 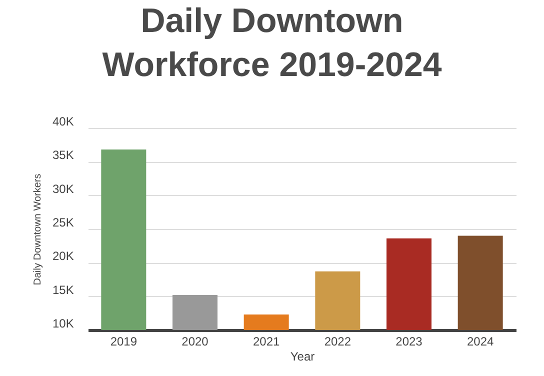 What do you see at coordinates (63, 256) in the screenshot?
I see `y-tick-label: 20K` at bounding box center [63, 256].